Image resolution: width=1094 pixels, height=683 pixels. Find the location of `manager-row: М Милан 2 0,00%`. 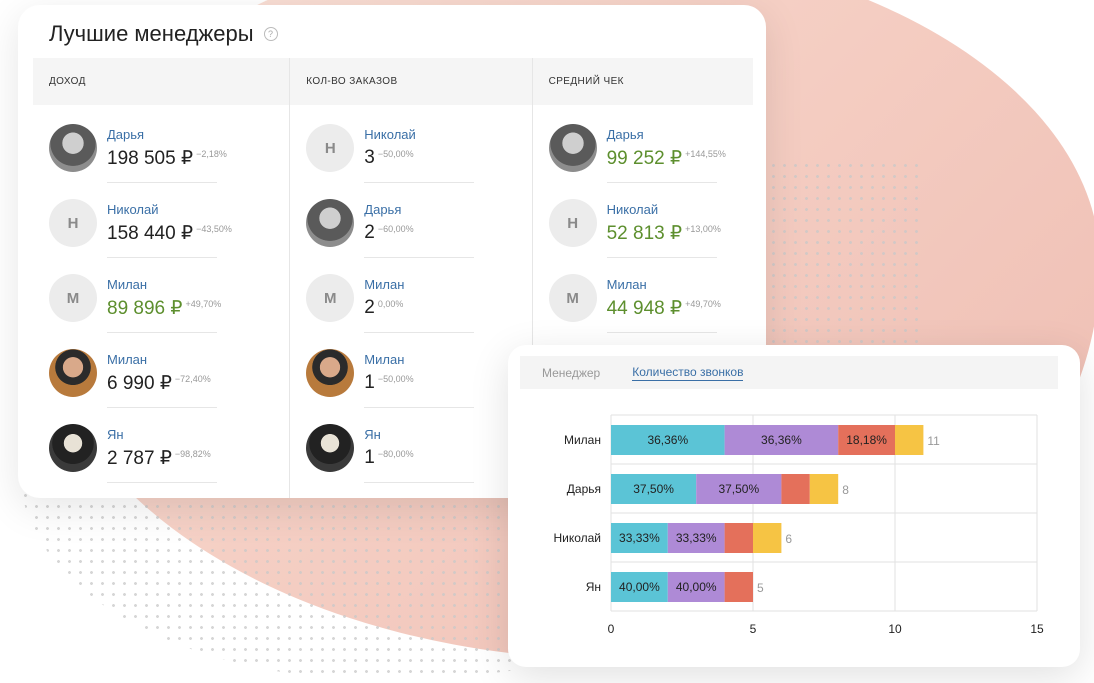

manager-row: М Милан 2 0,00% is located at coordinates (412, 304).